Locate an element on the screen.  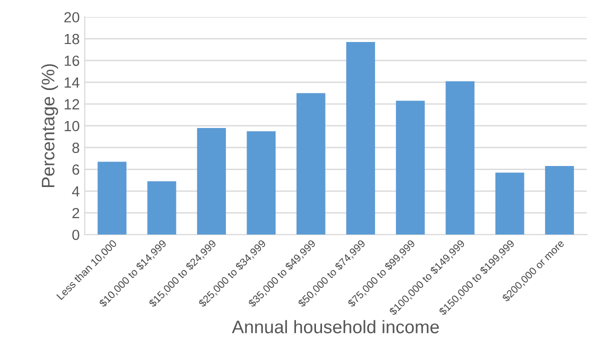
y-tick-label: 20 is located at coordinates (72, 17).